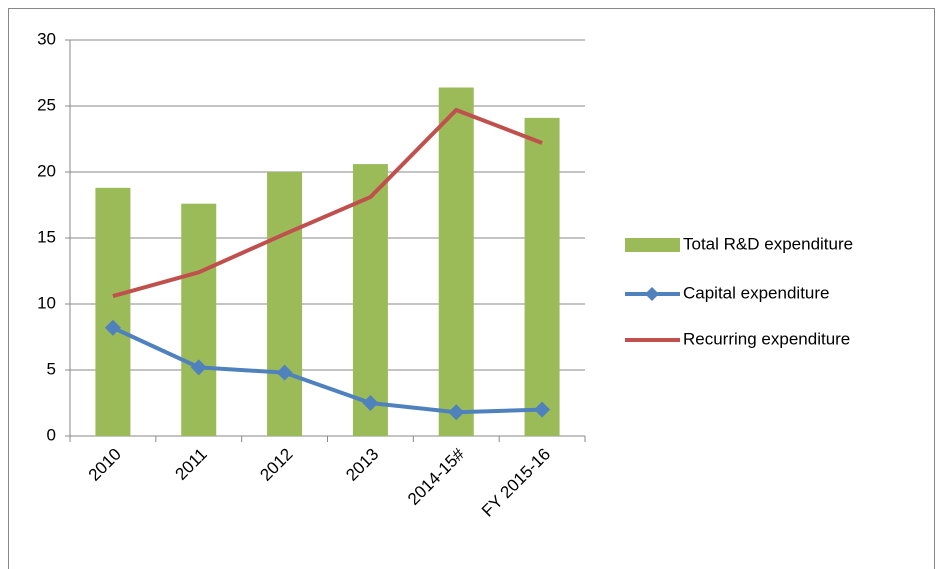 The image size is (941, 569). I want to click on y-tick-label: 30, so click(46, 38).